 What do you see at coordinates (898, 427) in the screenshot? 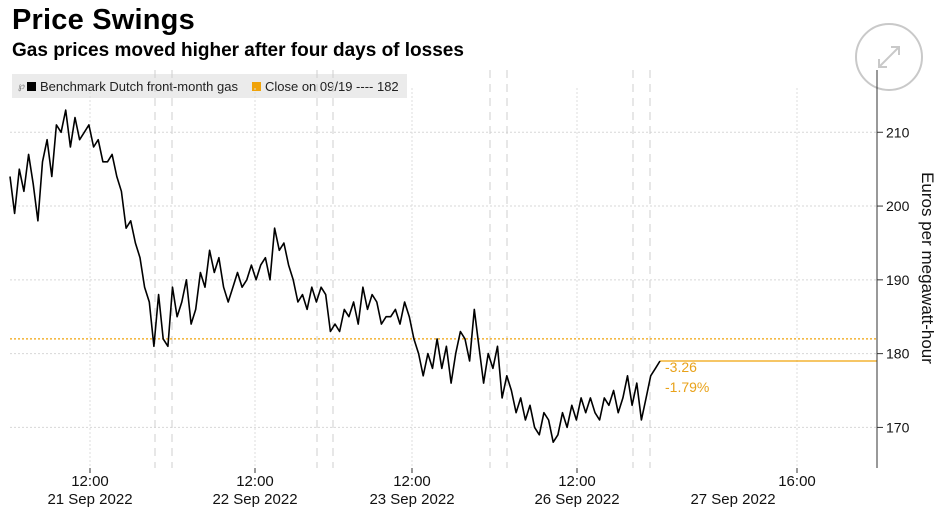
I see `y-tick-label: 170` at bounding box center [898, 427].